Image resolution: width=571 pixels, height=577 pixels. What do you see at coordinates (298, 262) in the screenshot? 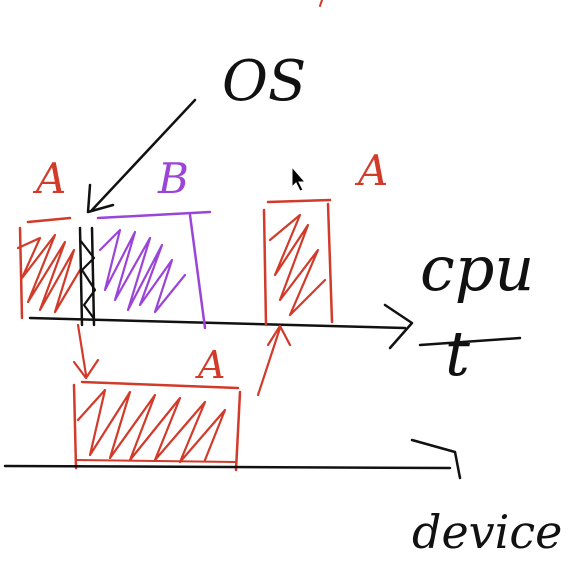
I see `cpu-burst-a-second` at bounding box center [298, 262].